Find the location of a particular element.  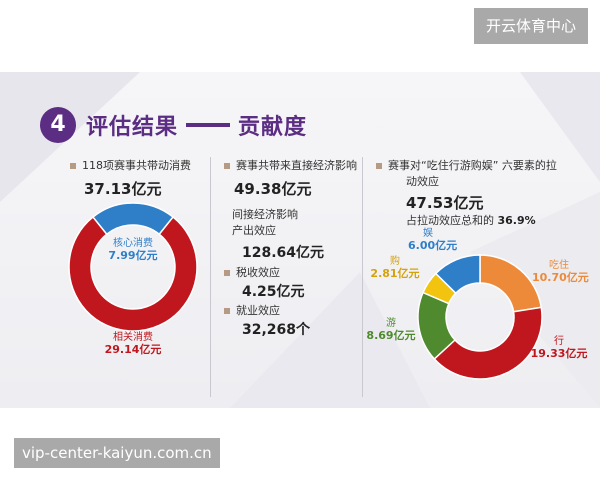

col3-share-value: 36.9% is located at coordinates (516, 220).